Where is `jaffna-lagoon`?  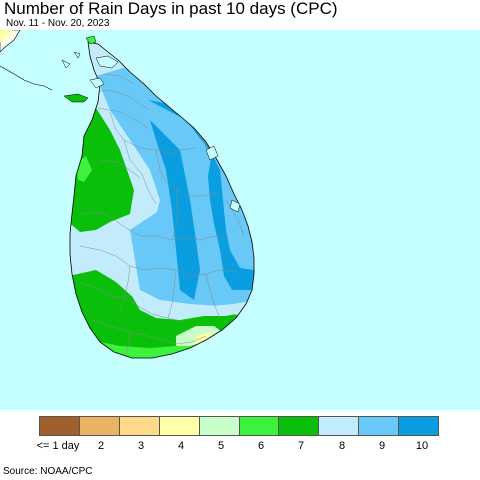
jaffna-lagoon is located at coordinates (104, 72).